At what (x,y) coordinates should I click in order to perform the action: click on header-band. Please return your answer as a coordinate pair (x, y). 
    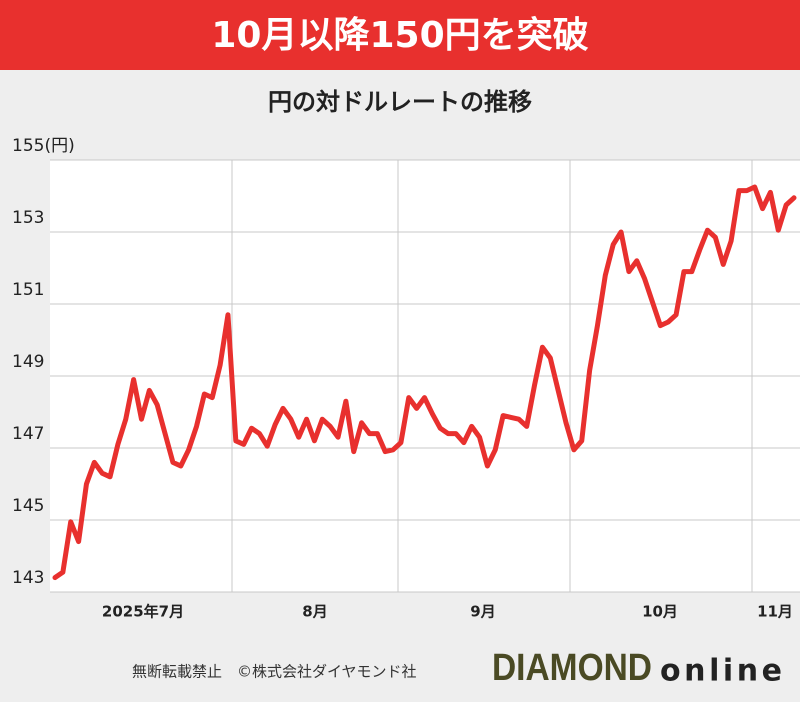
    Looking at the image, I should click on (400, 35).